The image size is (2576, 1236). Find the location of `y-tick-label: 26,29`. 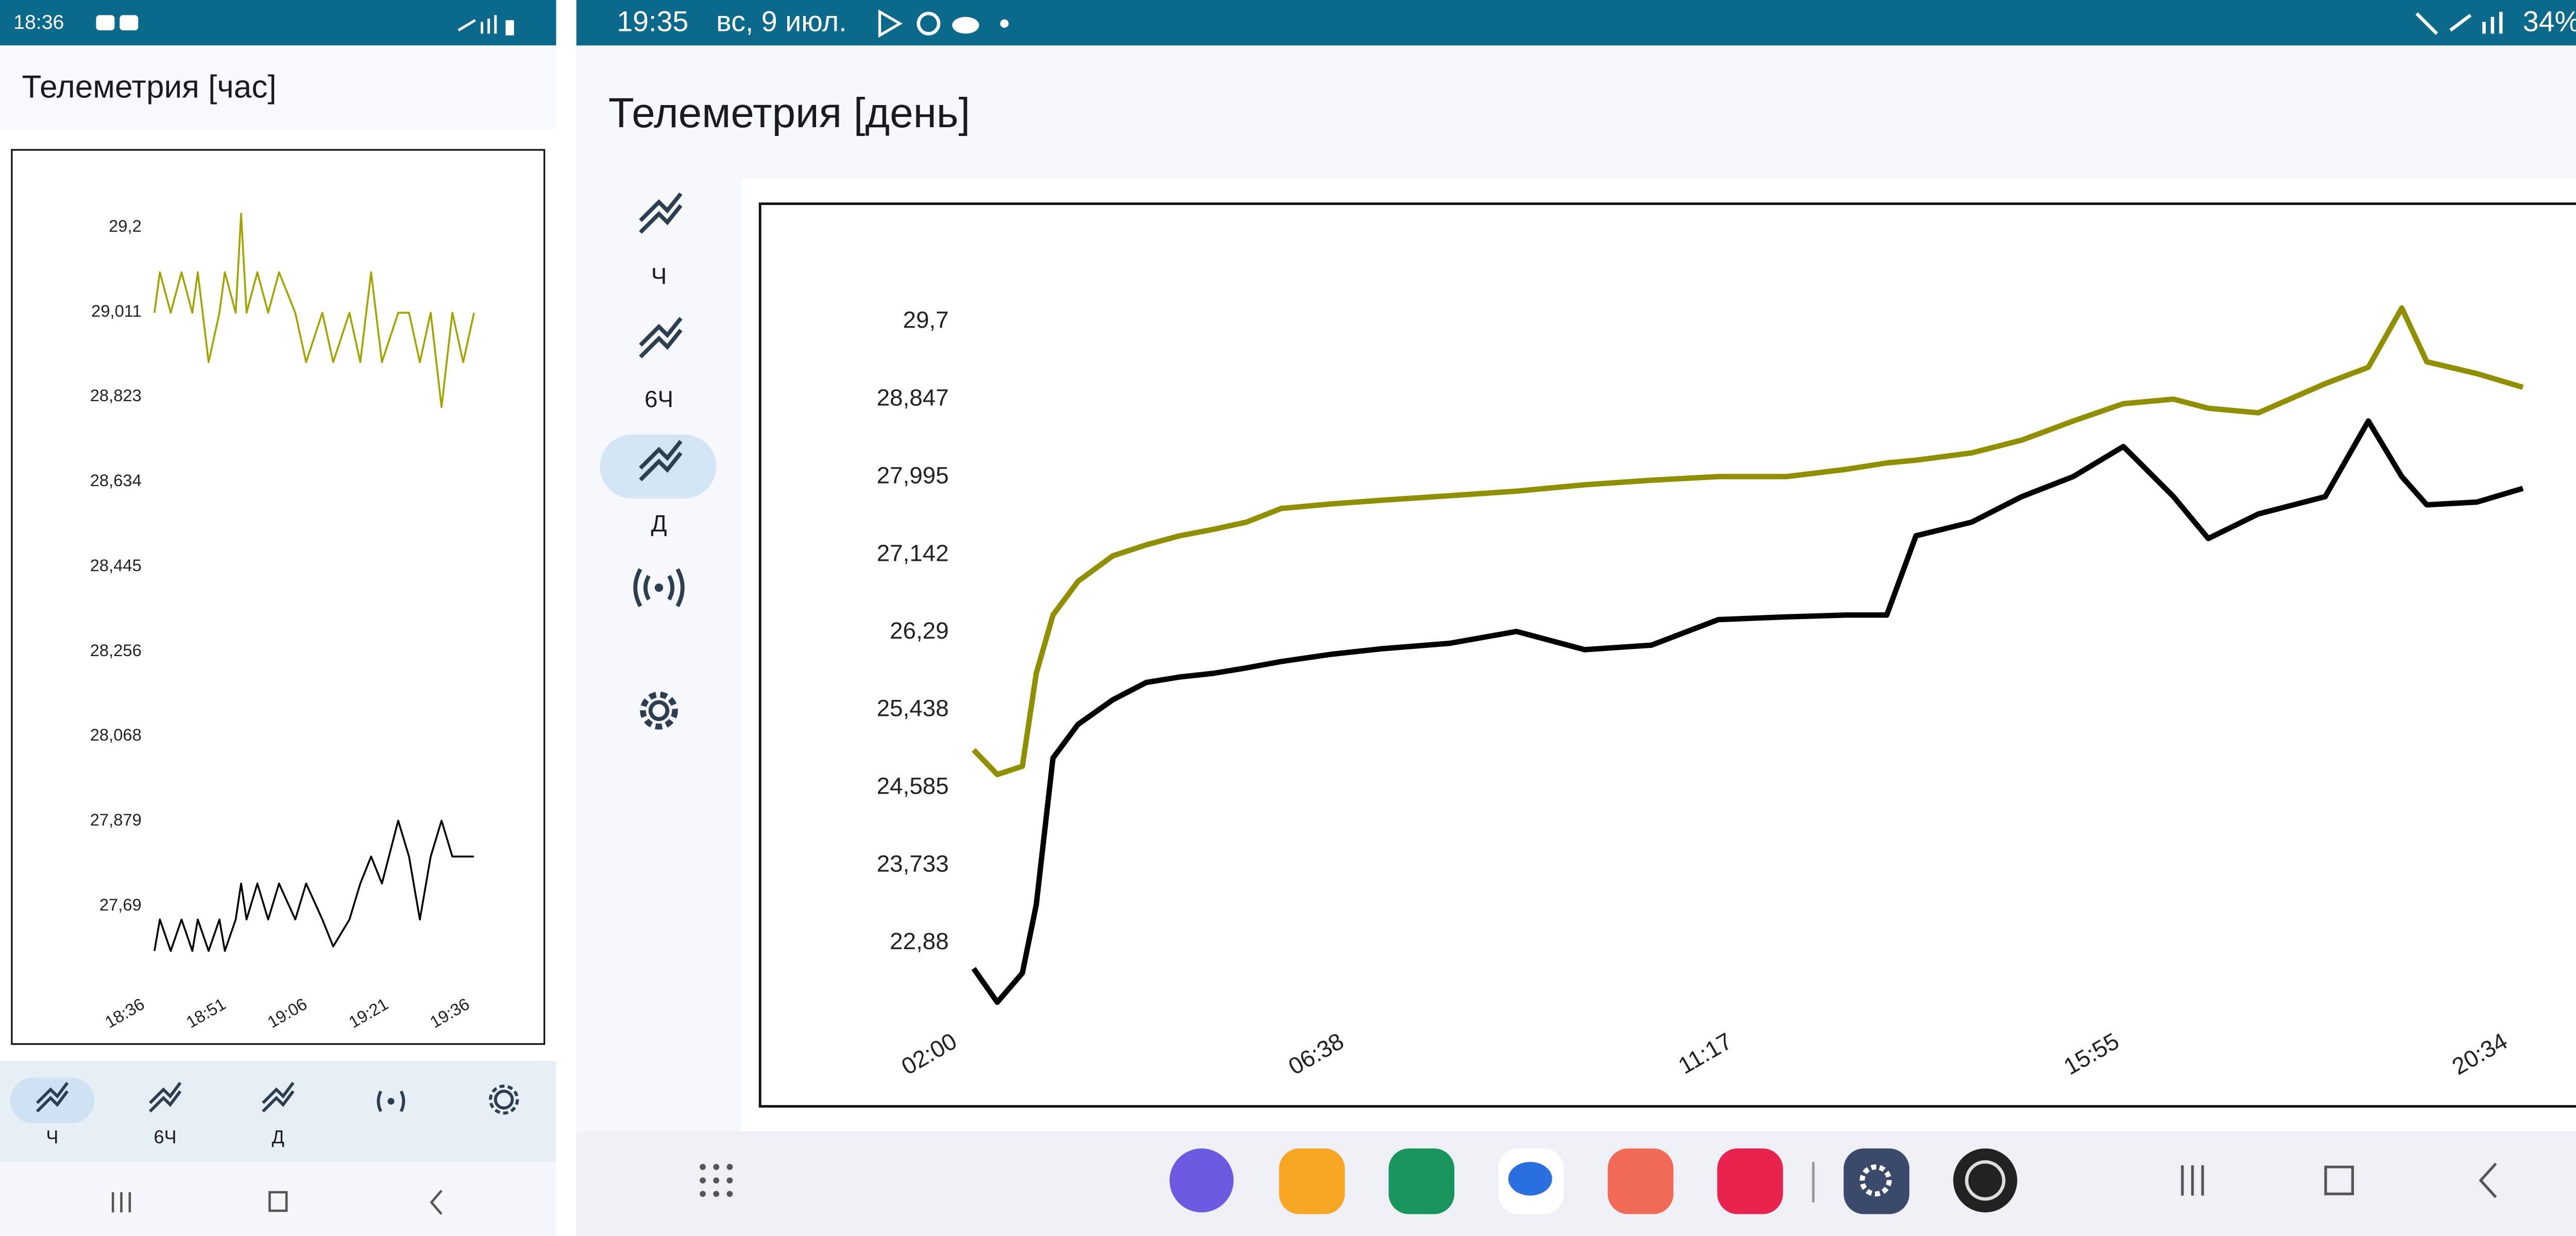

y-tick-label: 26,29 is located at coordinates (919, 630).